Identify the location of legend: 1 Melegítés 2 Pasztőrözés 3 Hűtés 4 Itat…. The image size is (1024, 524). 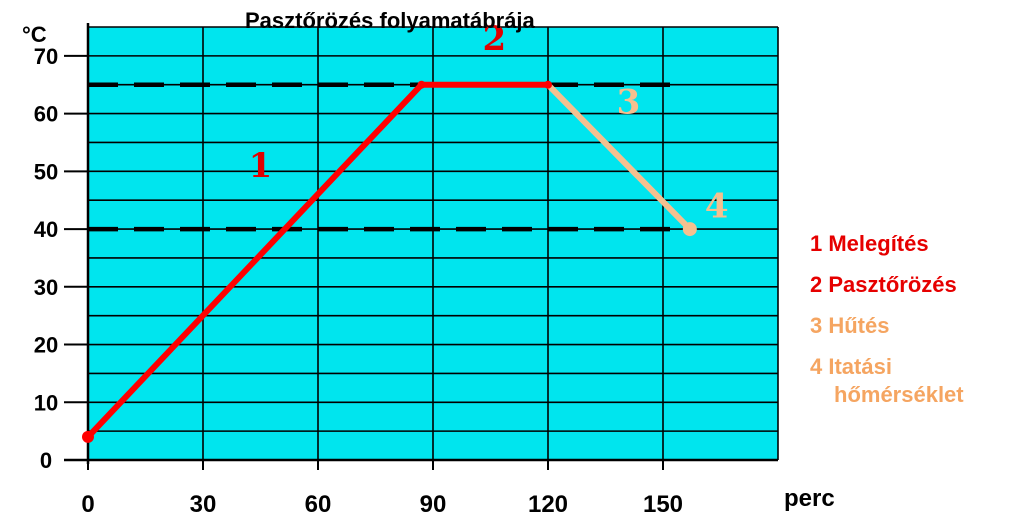
(887, 326).